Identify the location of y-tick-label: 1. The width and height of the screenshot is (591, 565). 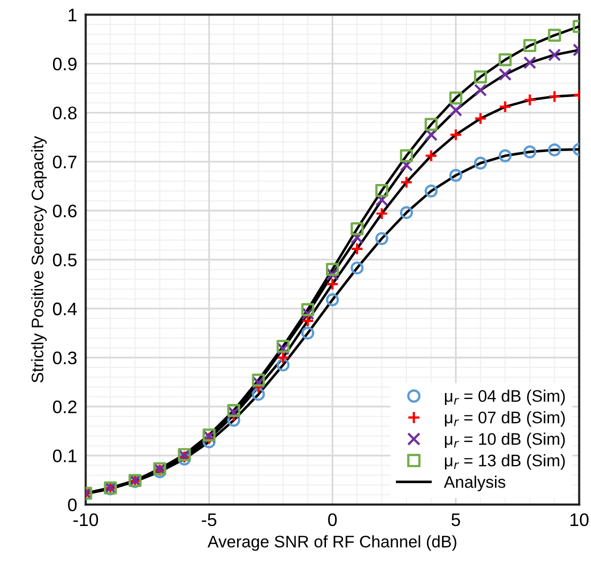
(72, 15).